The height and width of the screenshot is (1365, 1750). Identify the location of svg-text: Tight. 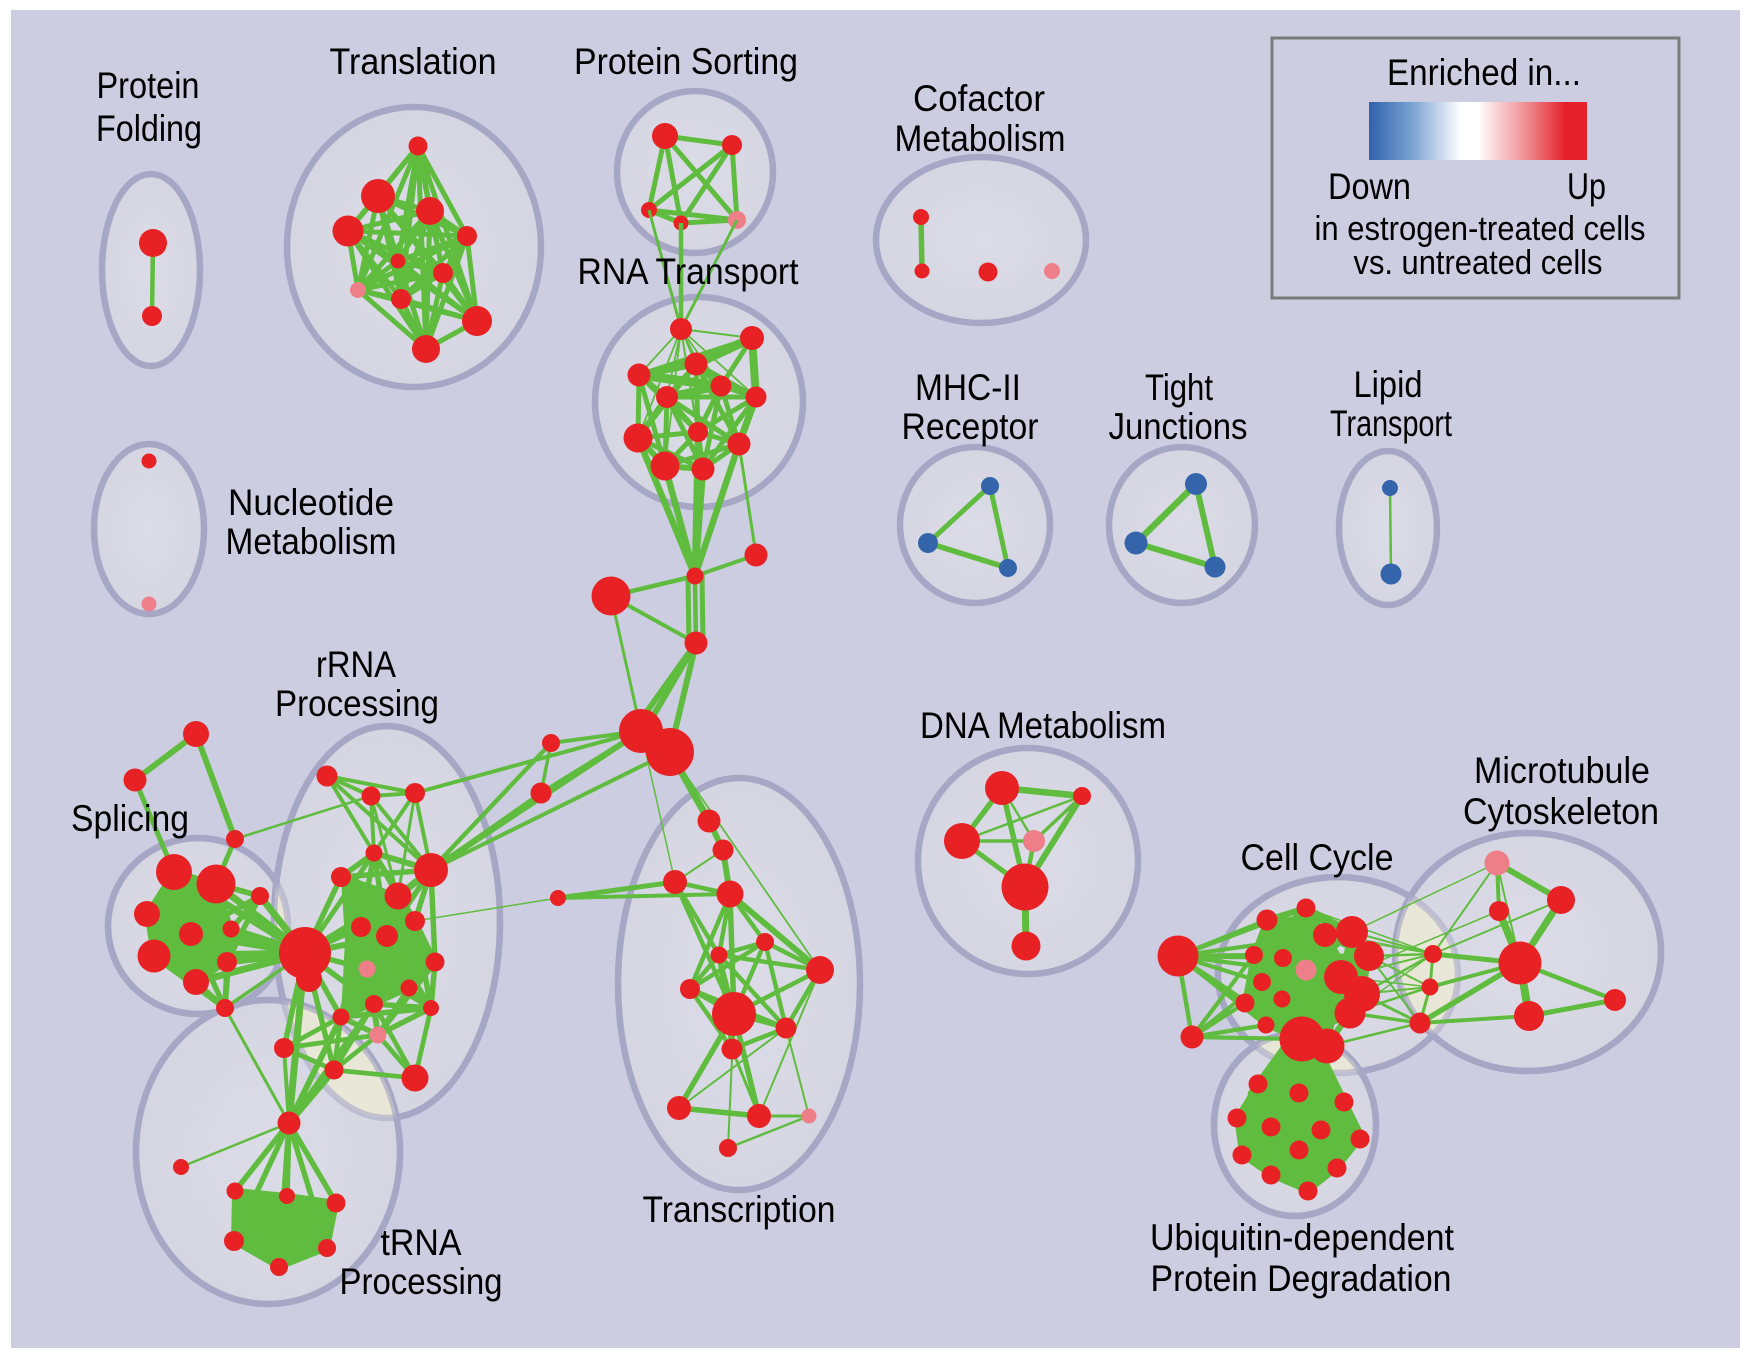
(1179, 387).